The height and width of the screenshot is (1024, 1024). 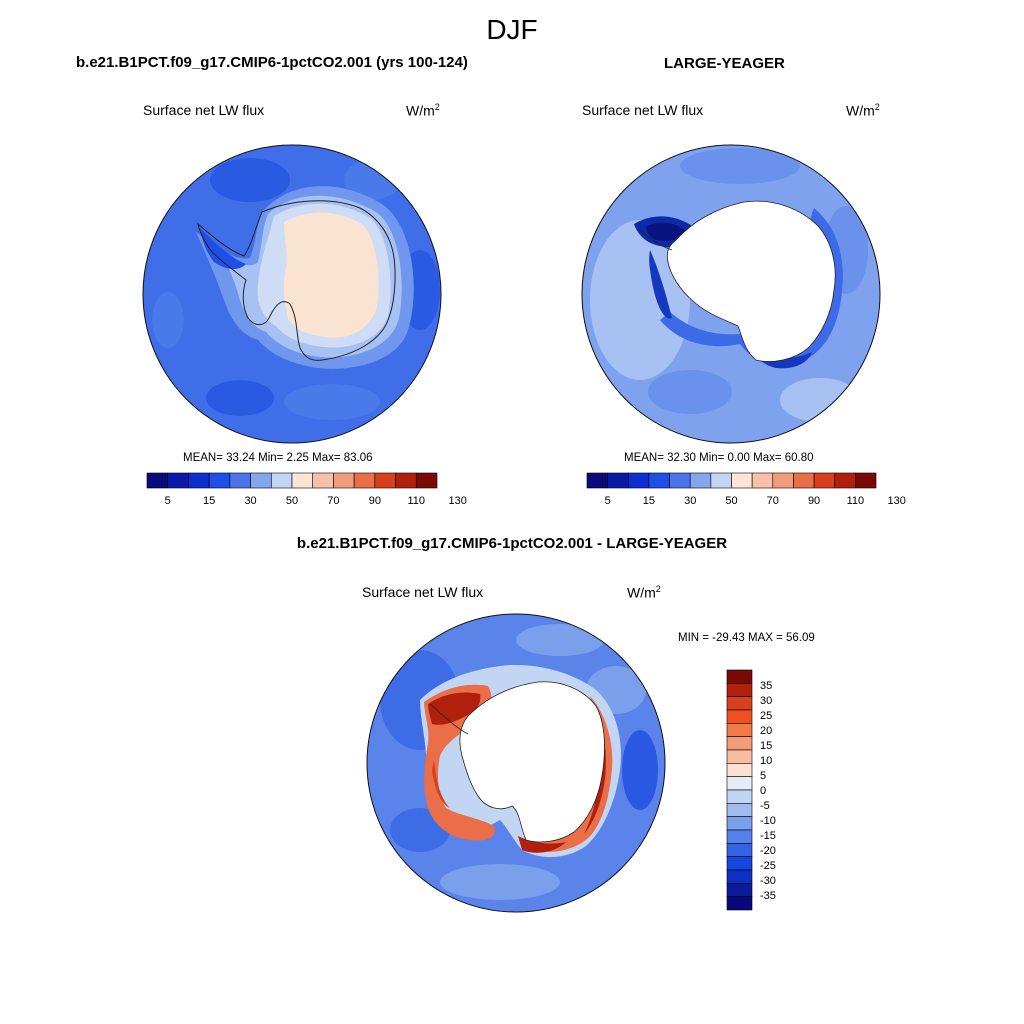 What do you see at coordinates (731, 294) in the screenshot?
I see `obs-polar-map` at bounding box center [731, 294].